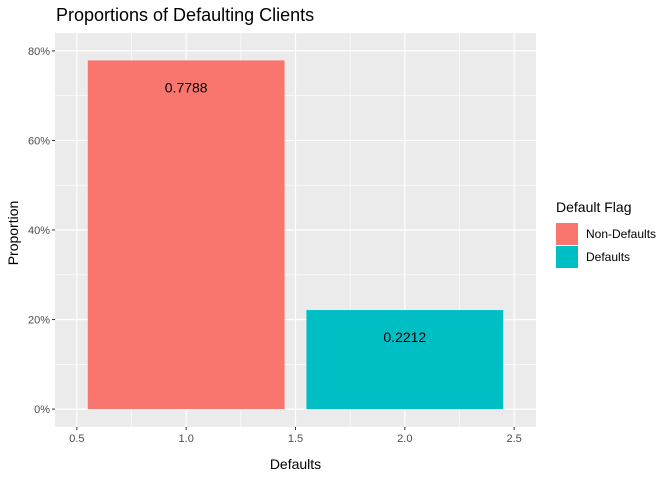 The height and width of the screenshot is (480, 672). Describe the element at coordinates (405, 360) in the screenshot. I see `bar-defaults` at that location.